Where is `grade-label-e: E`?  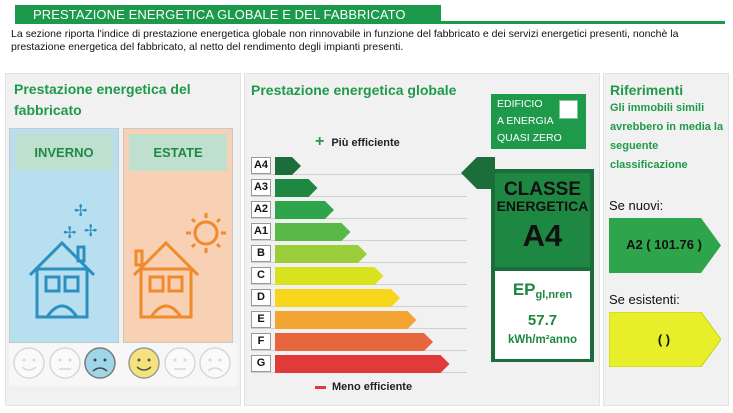
grade-label-e: E is located at coordinates (261, 319).